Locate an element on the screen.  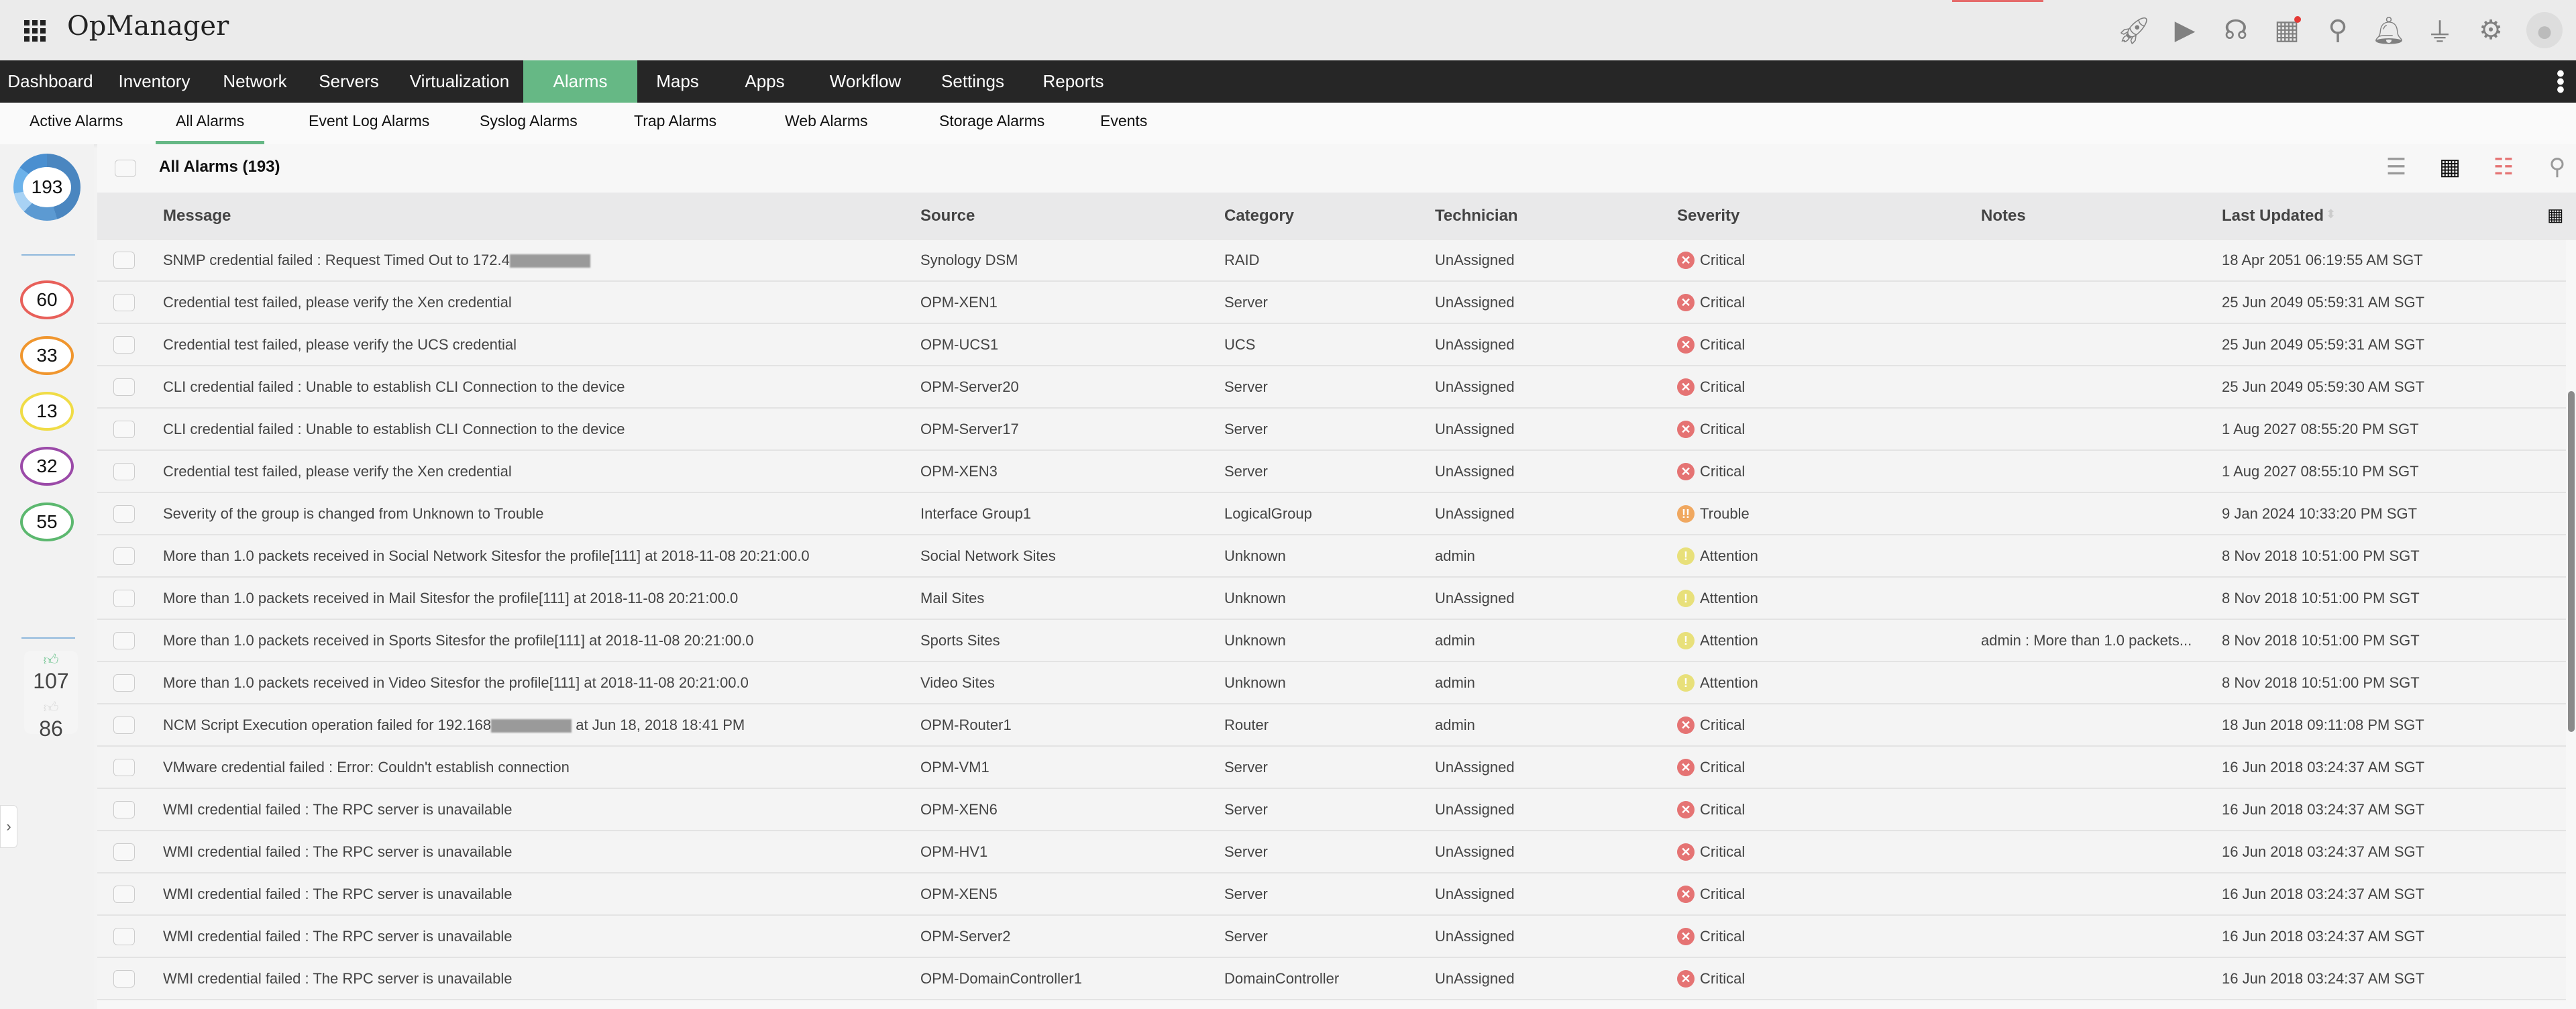
acknowledged-count: 107 is located at coordinates (51, 681).